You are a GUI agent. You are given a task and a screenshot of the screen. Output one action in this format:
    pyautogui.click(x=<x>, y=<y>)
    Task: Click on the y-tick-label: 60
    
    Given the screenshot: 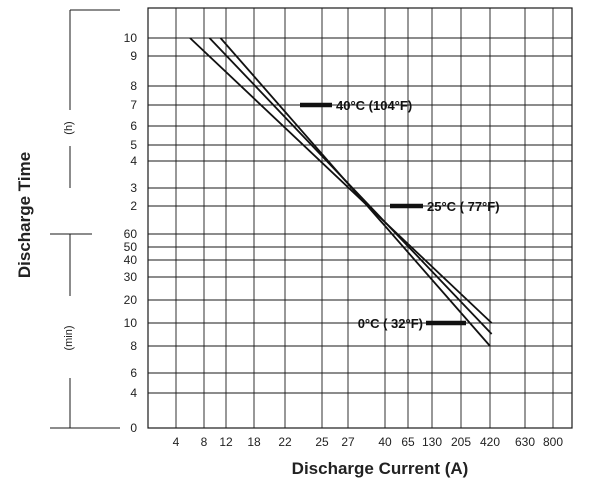 What is the action you would take?
    pyautogui.click(x=131, y=234)
    